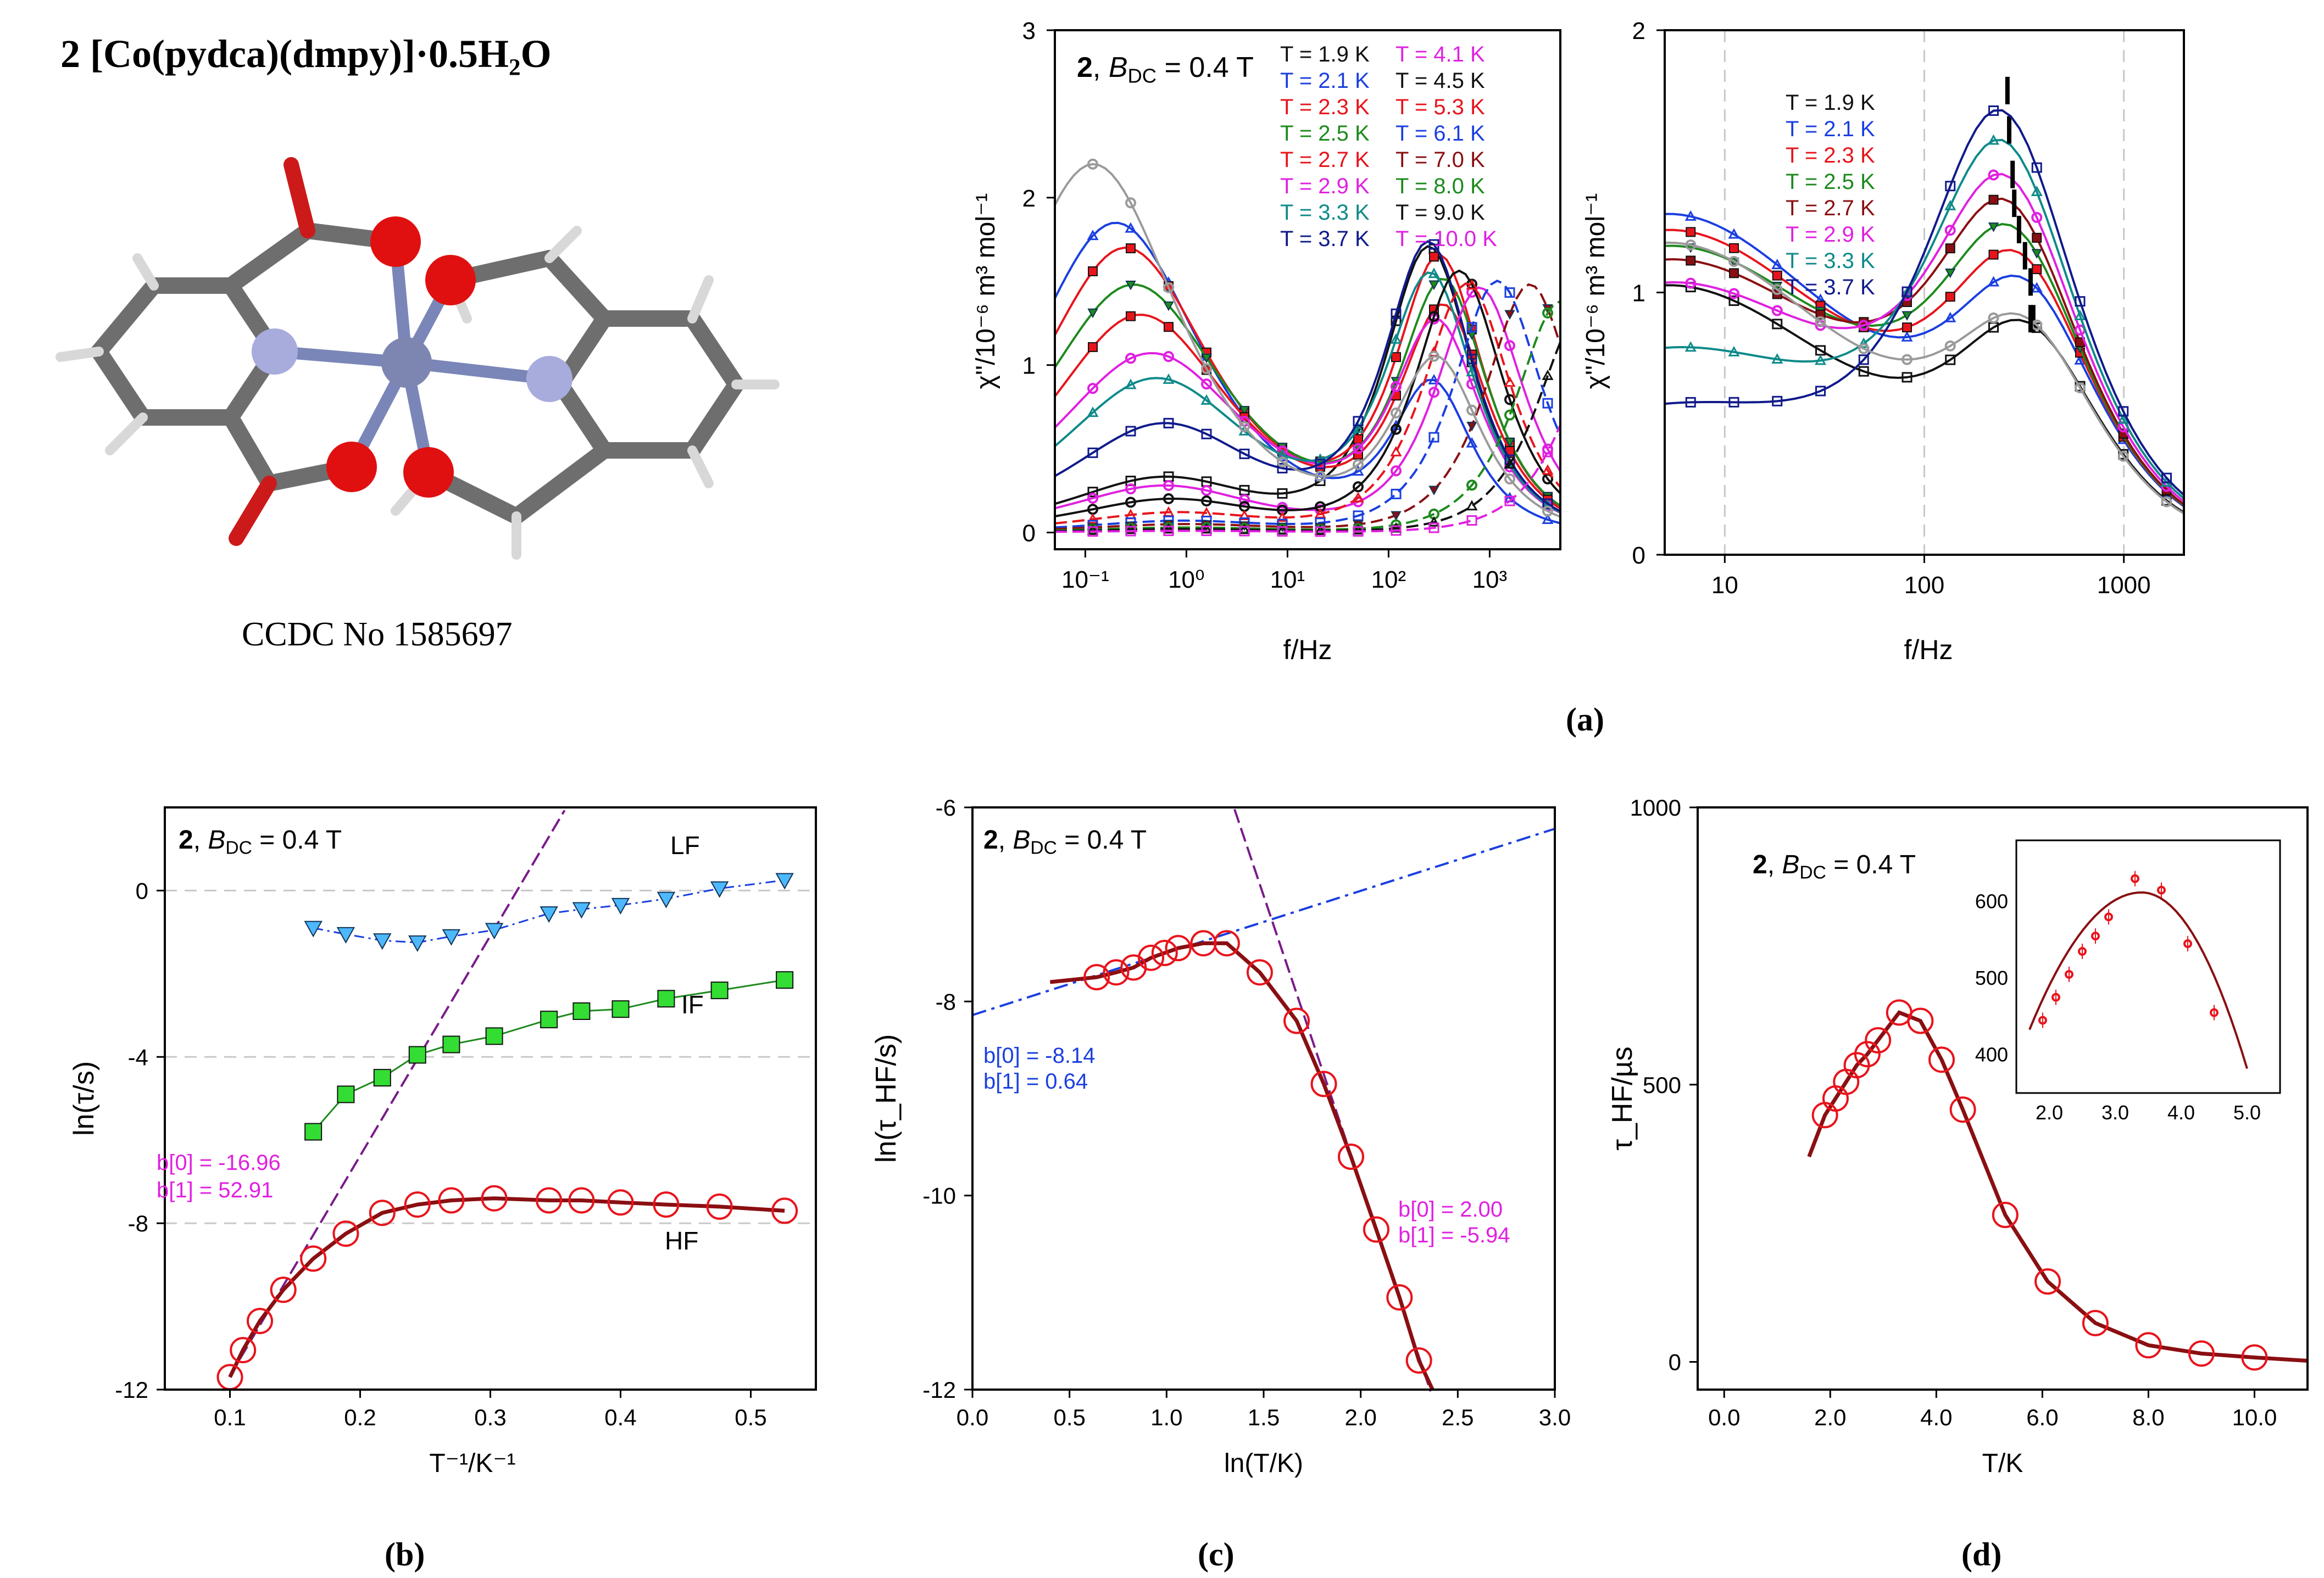 This screenshot has height=1578, width=2324. I want to click on series-line-LF, so click(549, 911).